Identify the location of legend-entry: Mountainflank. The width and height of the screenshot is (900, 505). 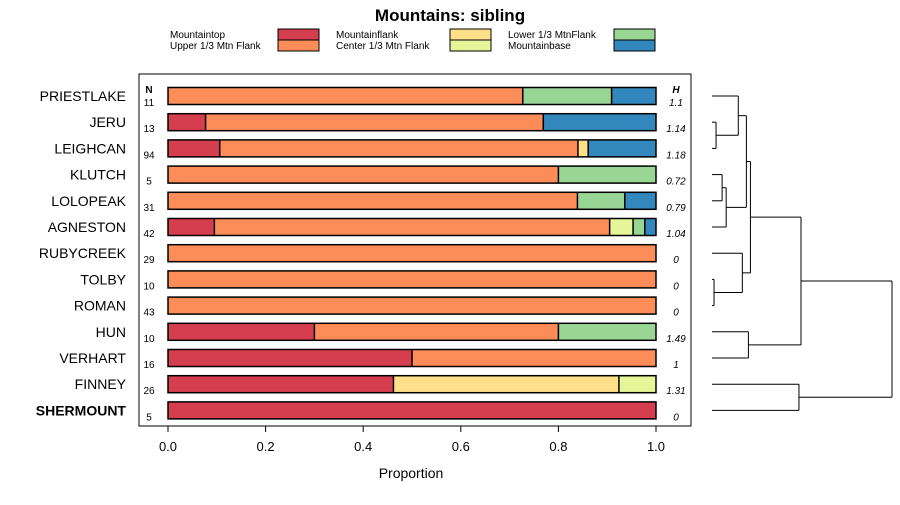
(414, 34).